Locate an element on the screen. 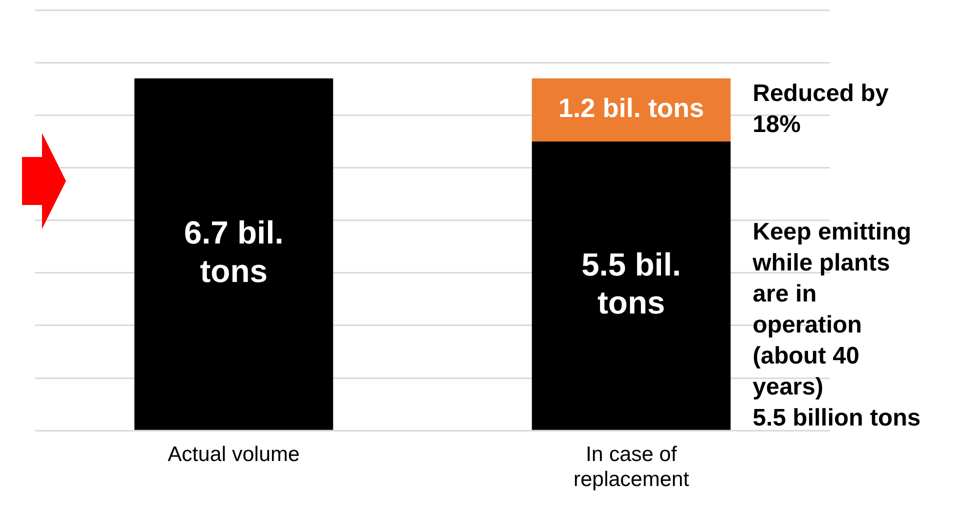  x-tick-label: Actual volume is located at coordinates (234, 454).